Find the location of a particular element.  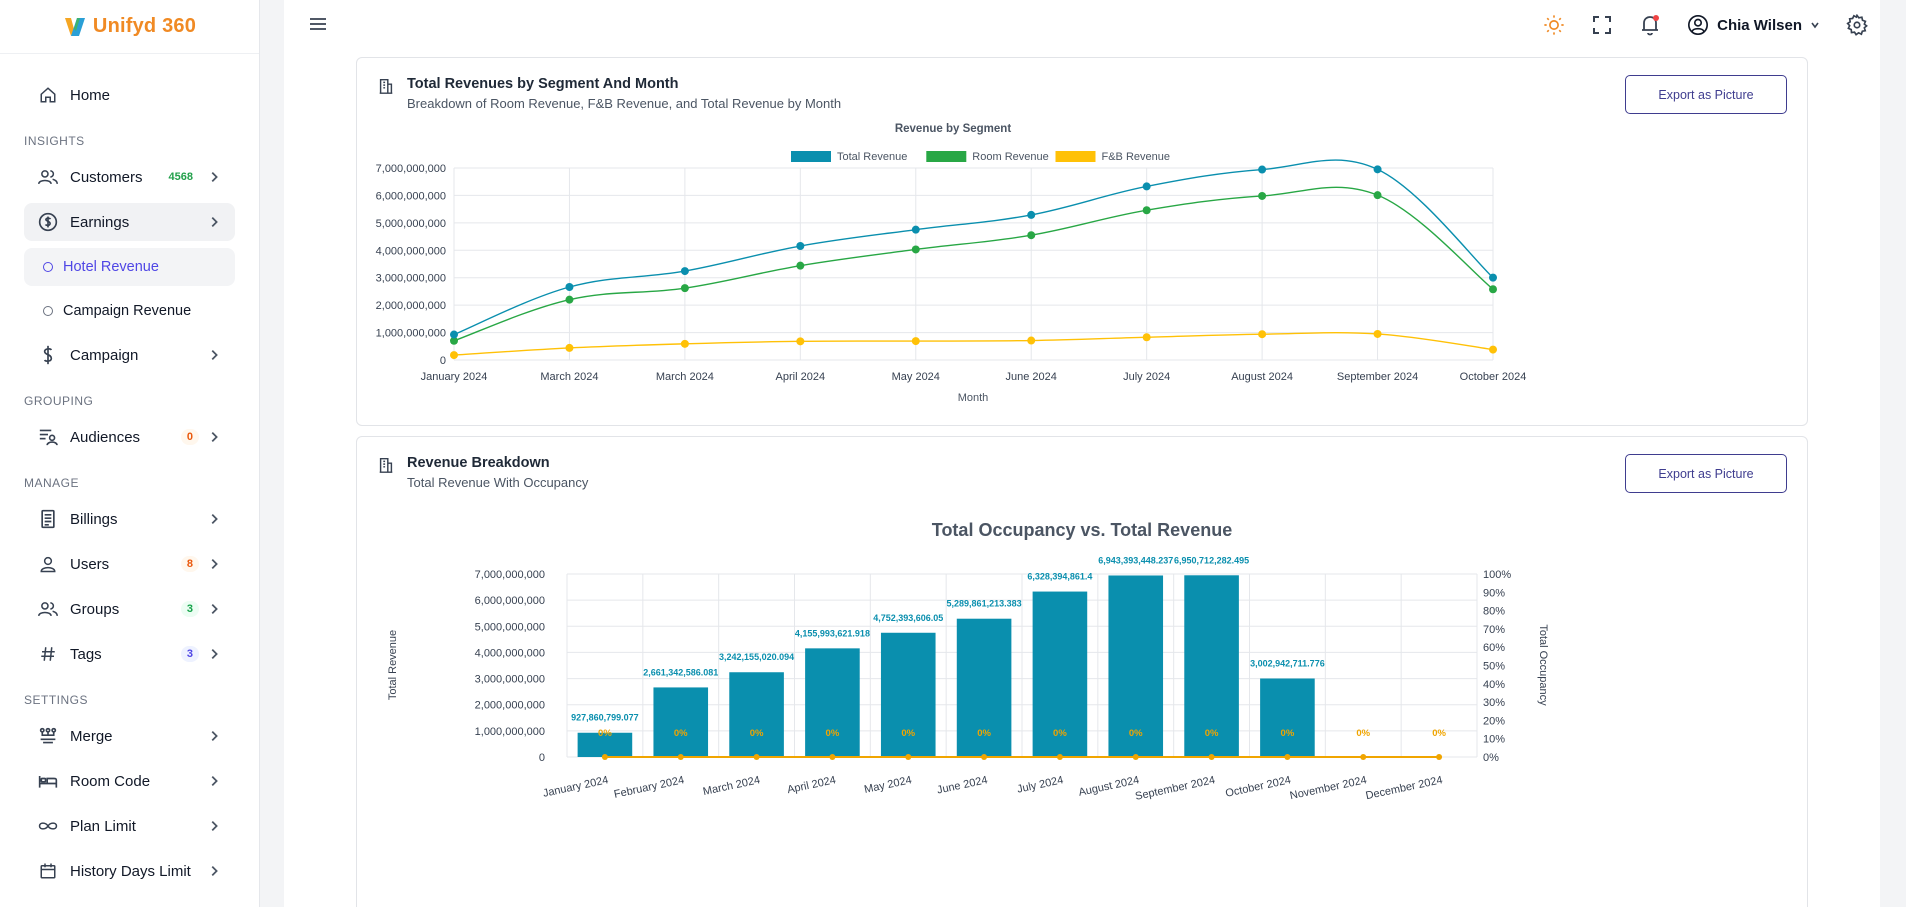

section-grouping: GROUPING is located at coordinates (59, 401).